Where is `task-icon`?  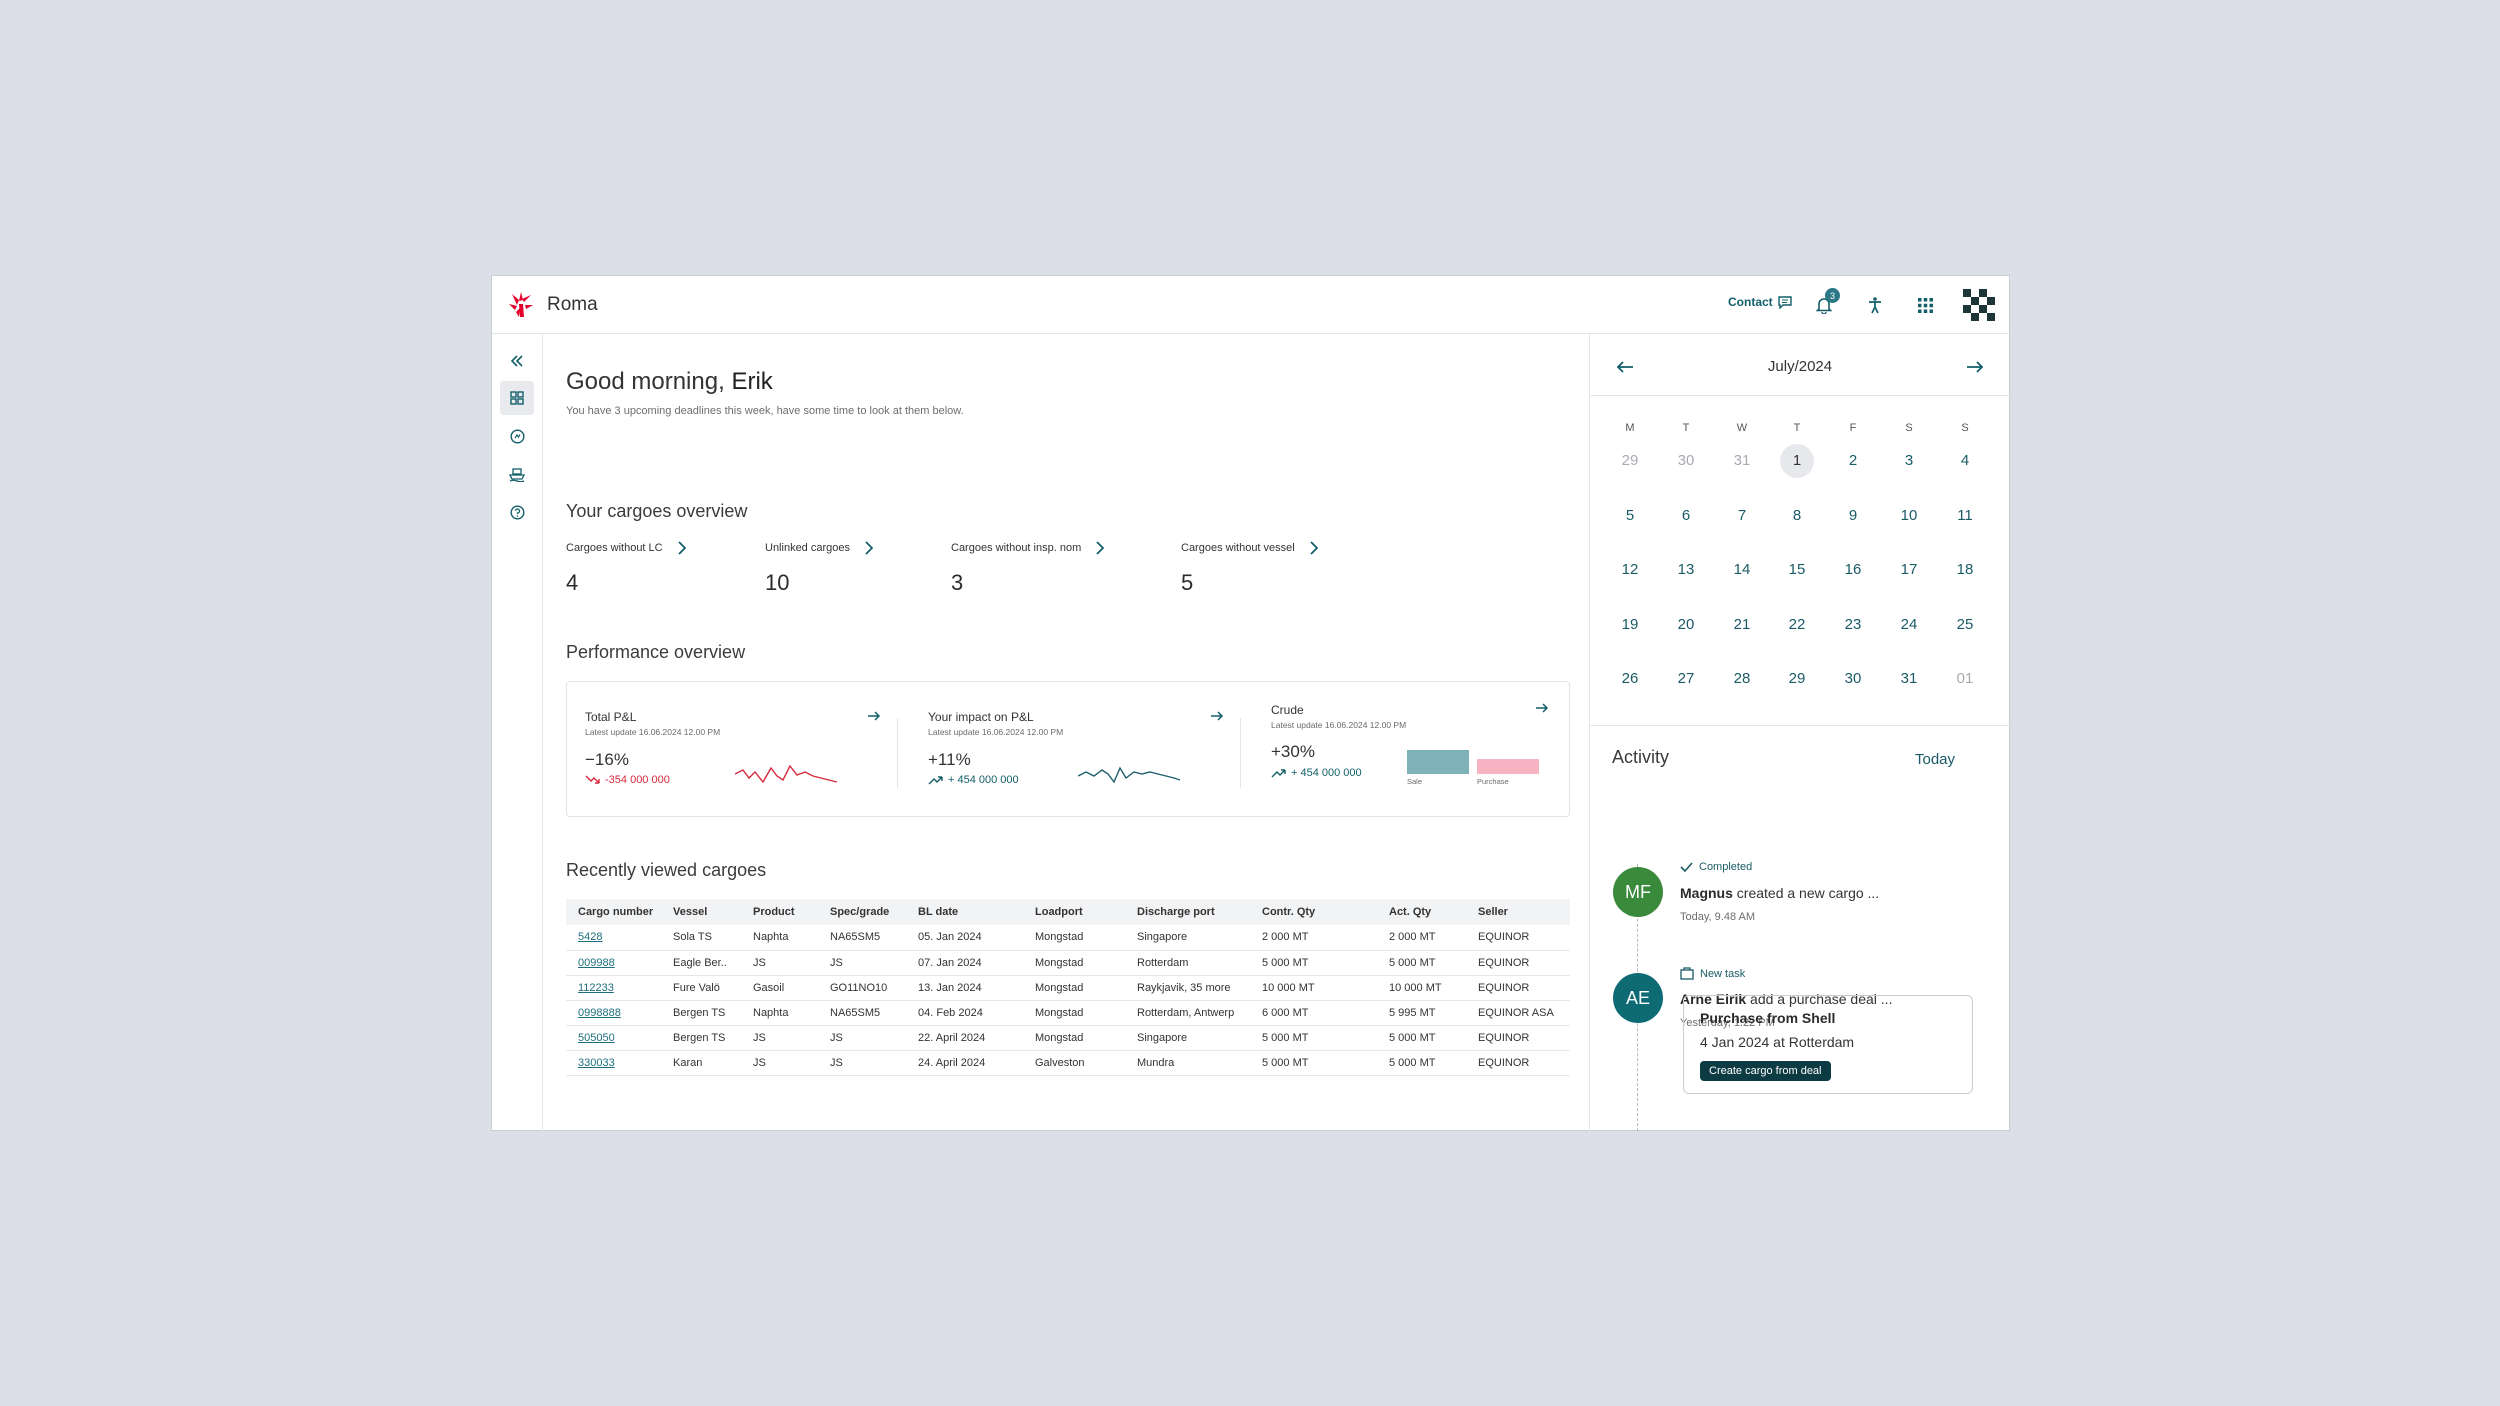
task-icon is located at coordinates (1687, 973).